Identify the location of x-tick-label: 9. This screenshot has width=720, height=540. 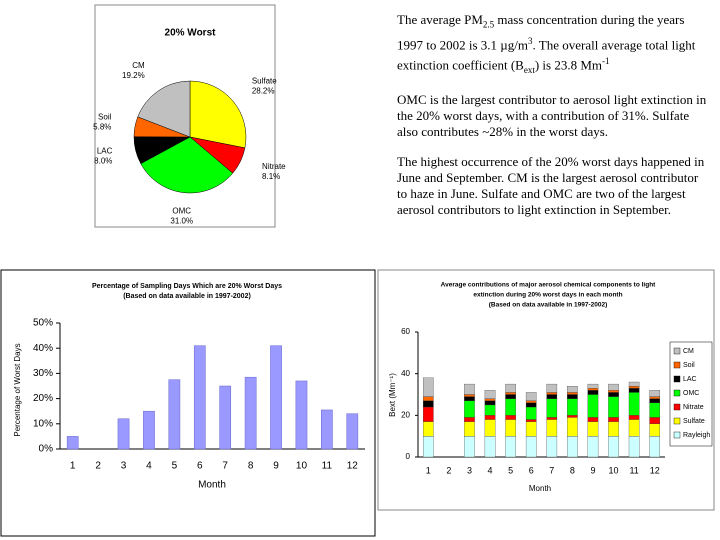
(592, 470).